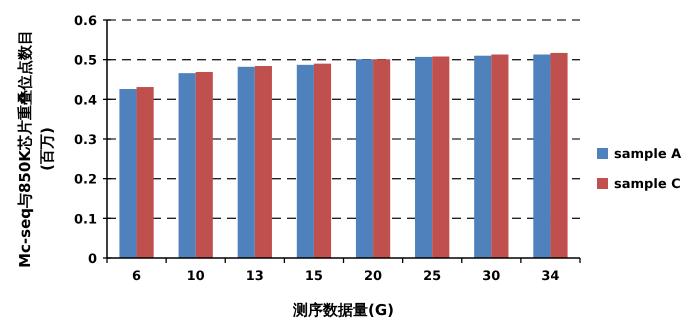 This screenshot has width=686, height=332. What do you see at coordinates (85, 21) in the screenshot?
I see `y-tick-label: 0.6` at bounding box center [85, 21].